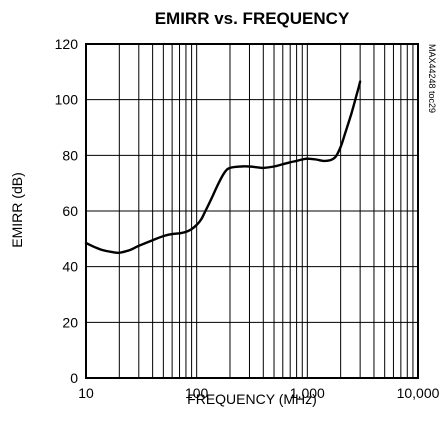 This screenshot has height=436, width=439. What do you see at coordinates (86, 393) in the screenshot?
I see `x-tick-label: 10` at bounding box center [86, 393].